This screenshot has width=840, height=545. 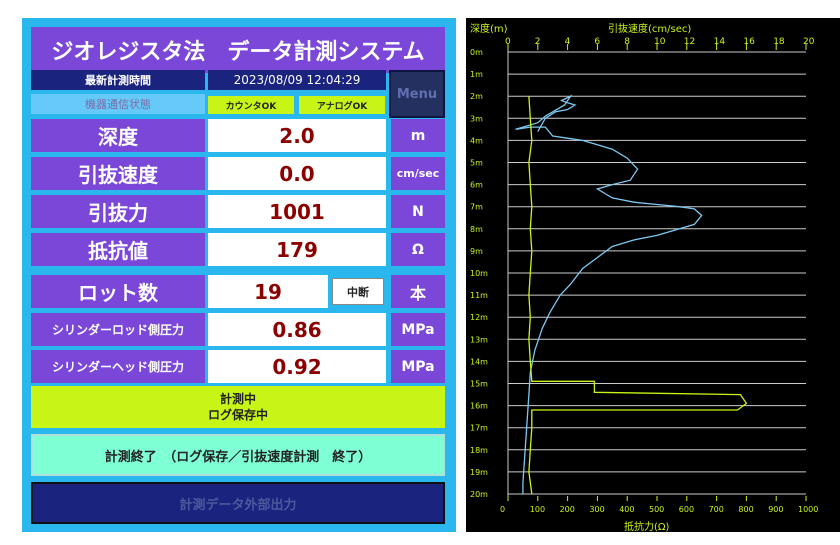 I want to click on export-data-button: 計測データ外部出力, so click(x=238, y=503).